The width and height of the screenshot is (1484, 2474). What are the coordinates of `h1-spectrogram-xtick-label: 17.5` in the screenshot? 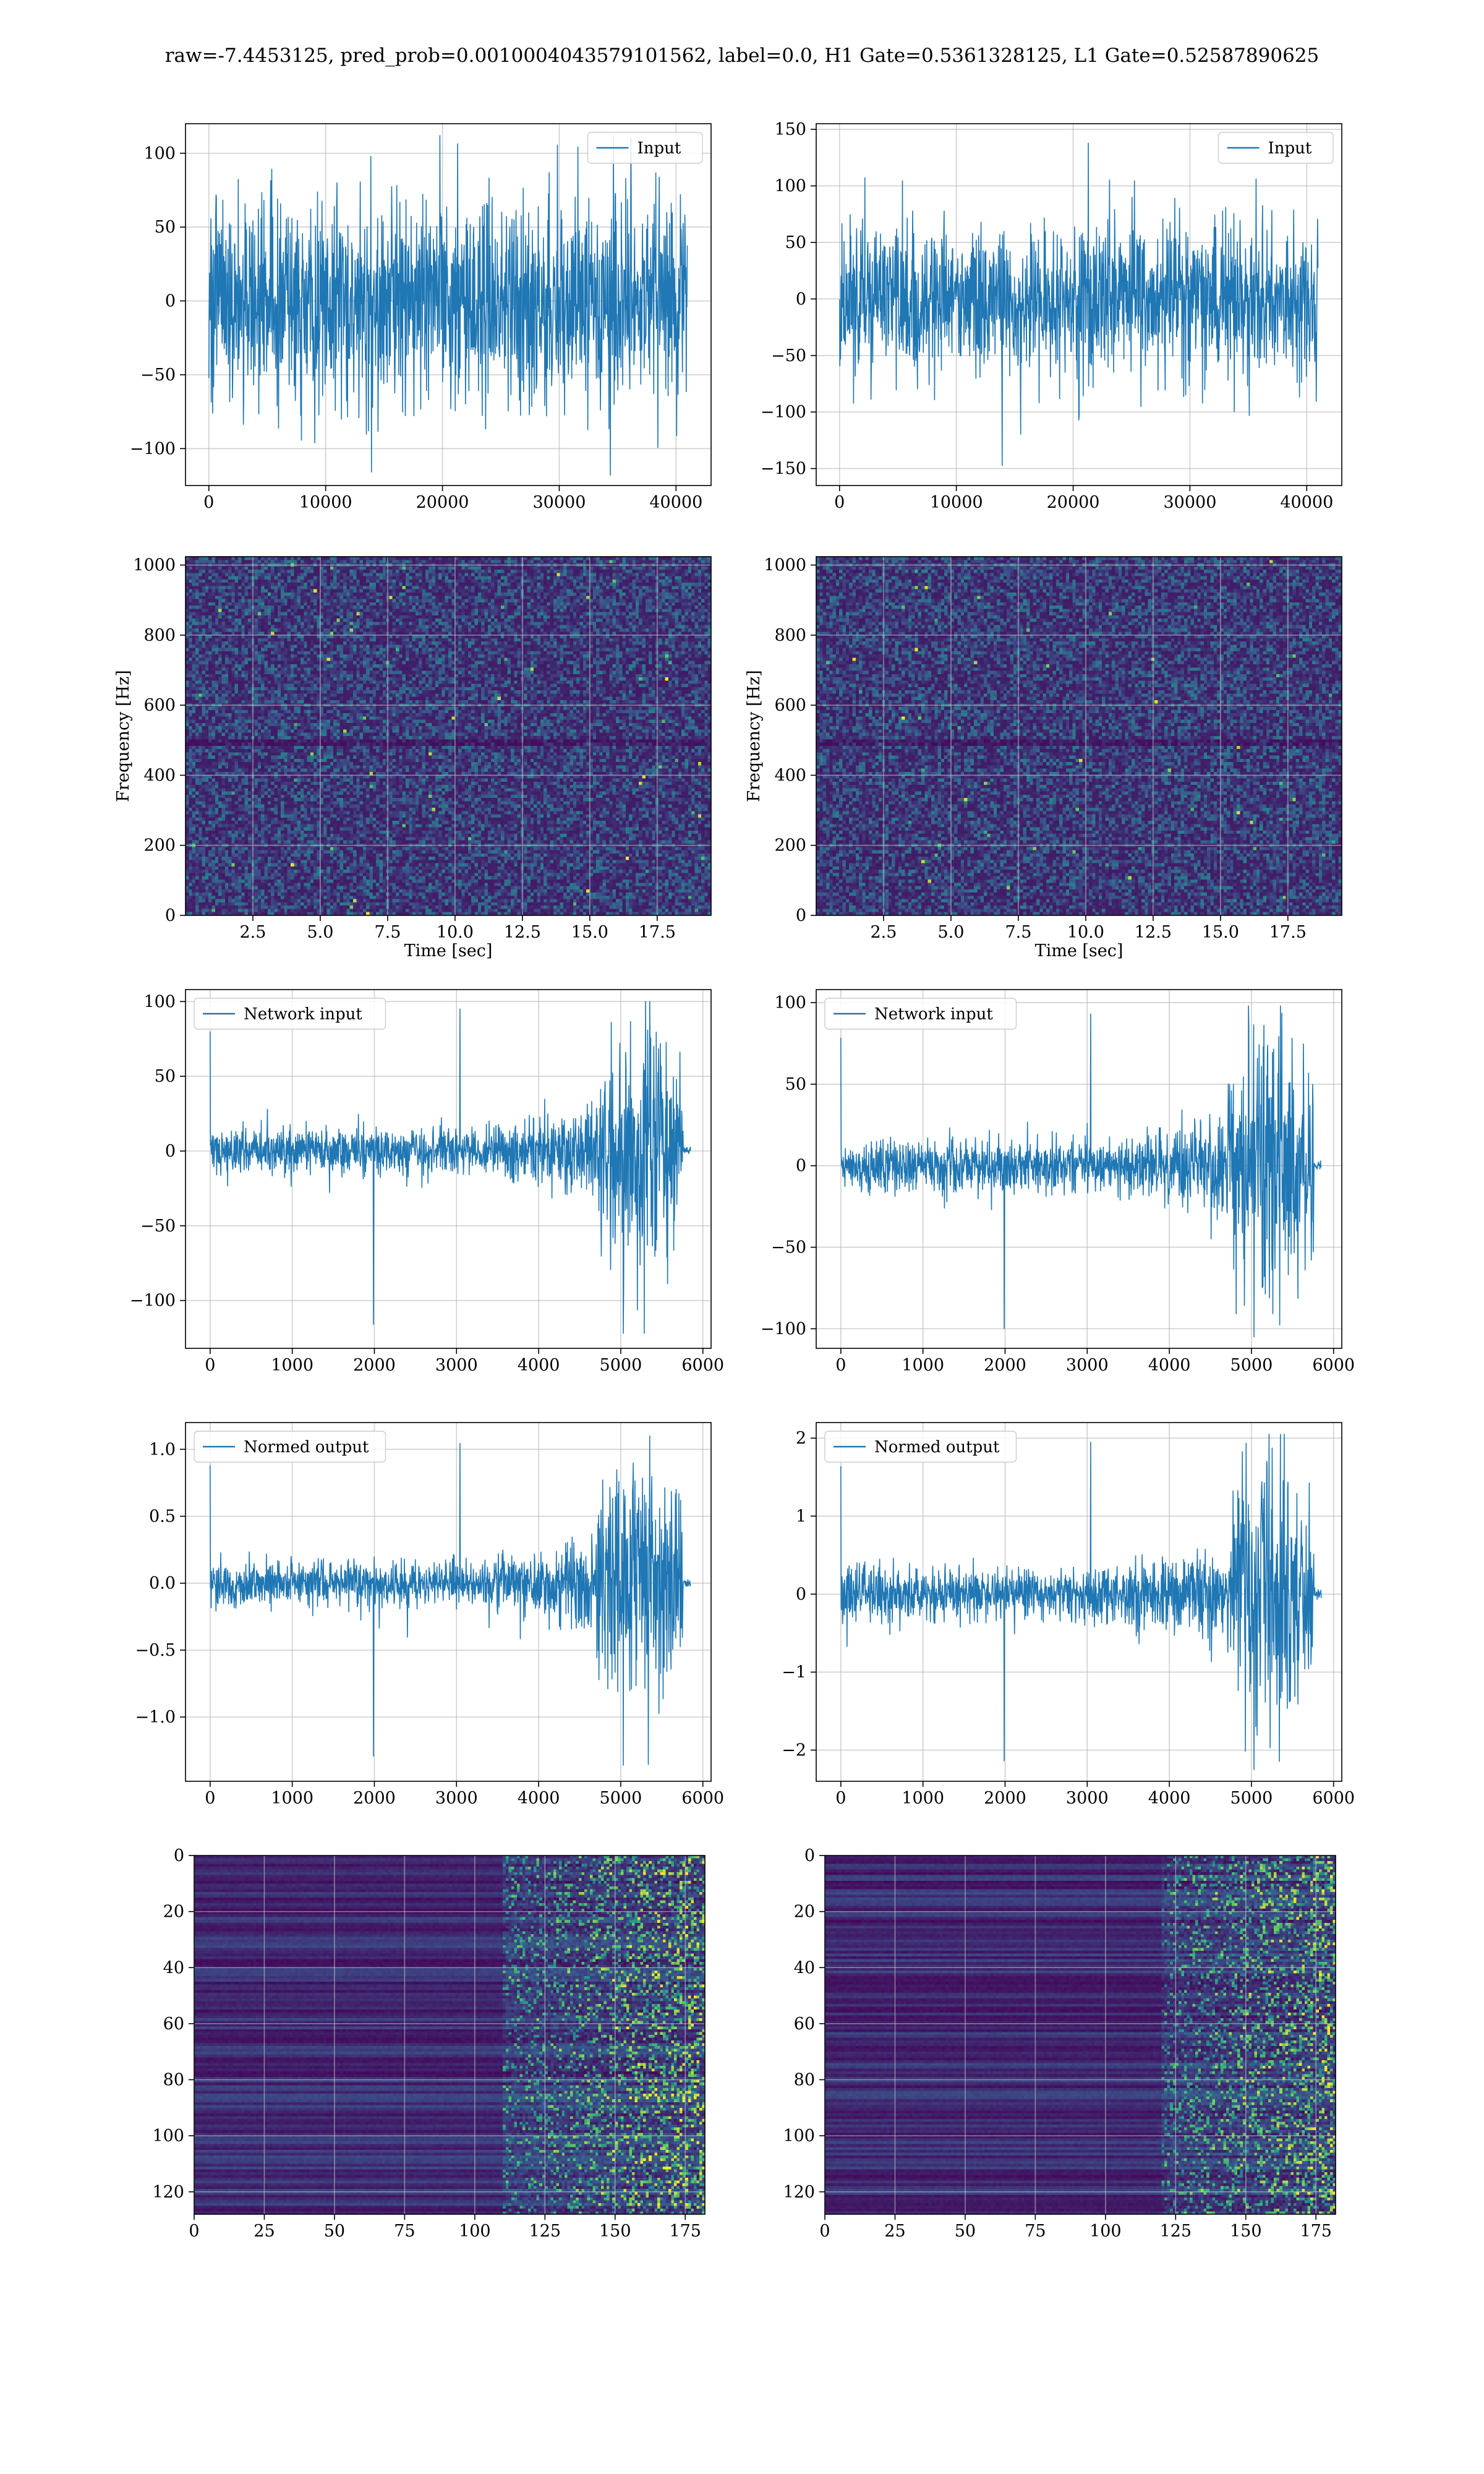 It's located at (657, 932).